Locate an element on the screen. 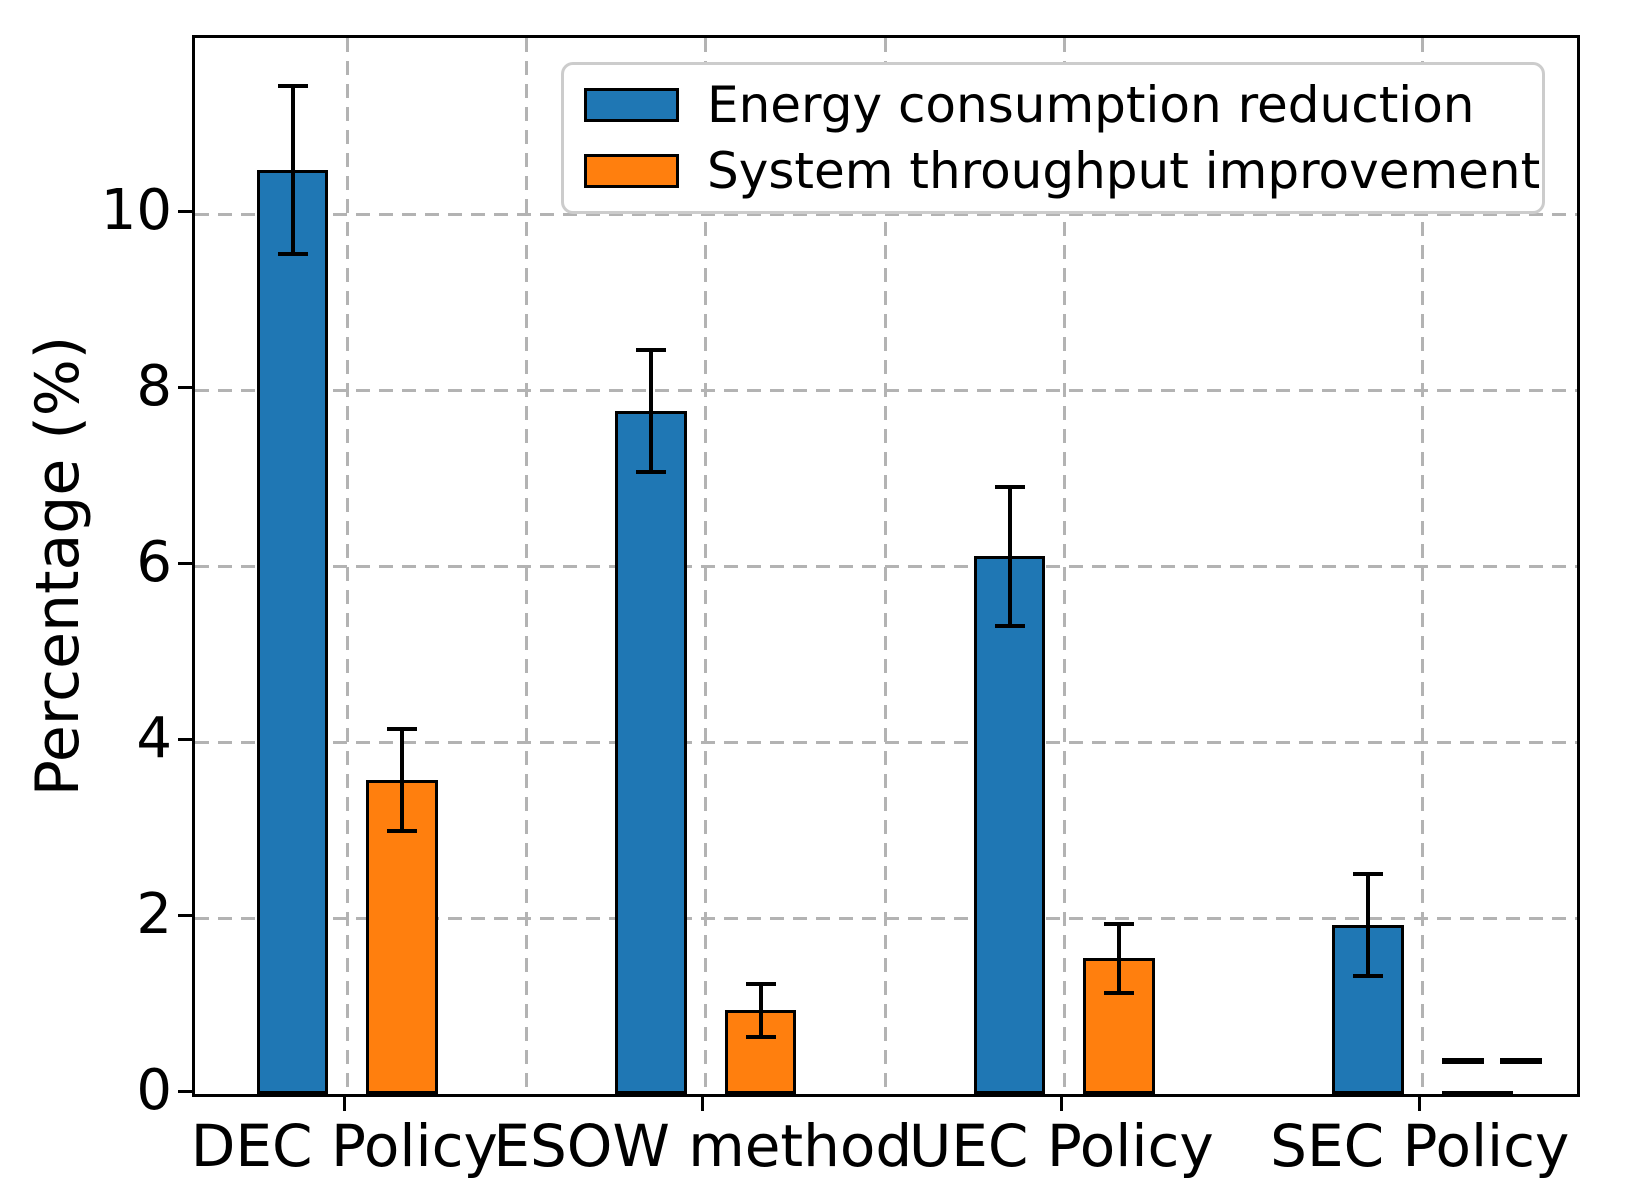  zero-height-bar is located at coordinates (1477, 1092).